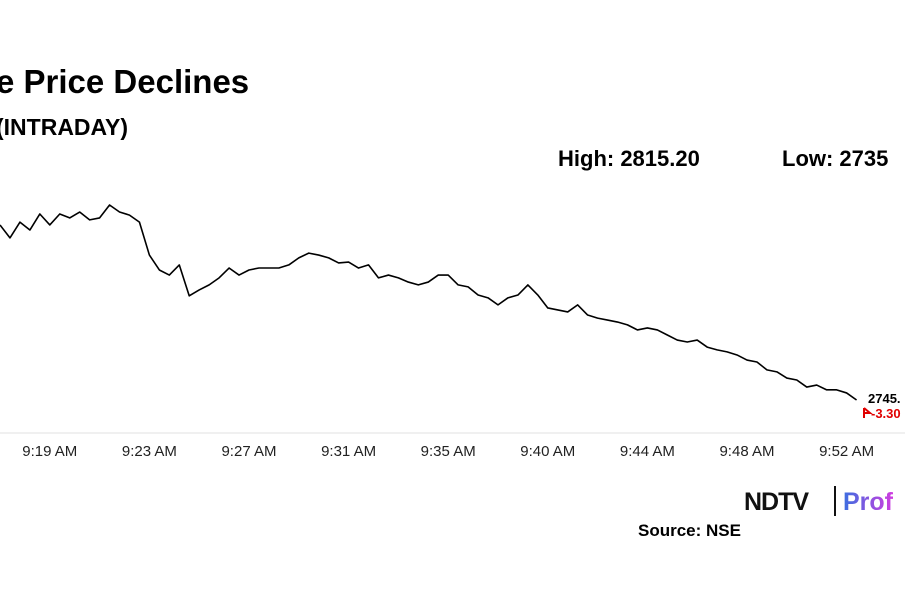 The height and width of the screenshot is (613, 905). Describe the element at coordinates (64, 127) in the screenshot. I see `chart-subtitle: (INTRADAY)` at that location.